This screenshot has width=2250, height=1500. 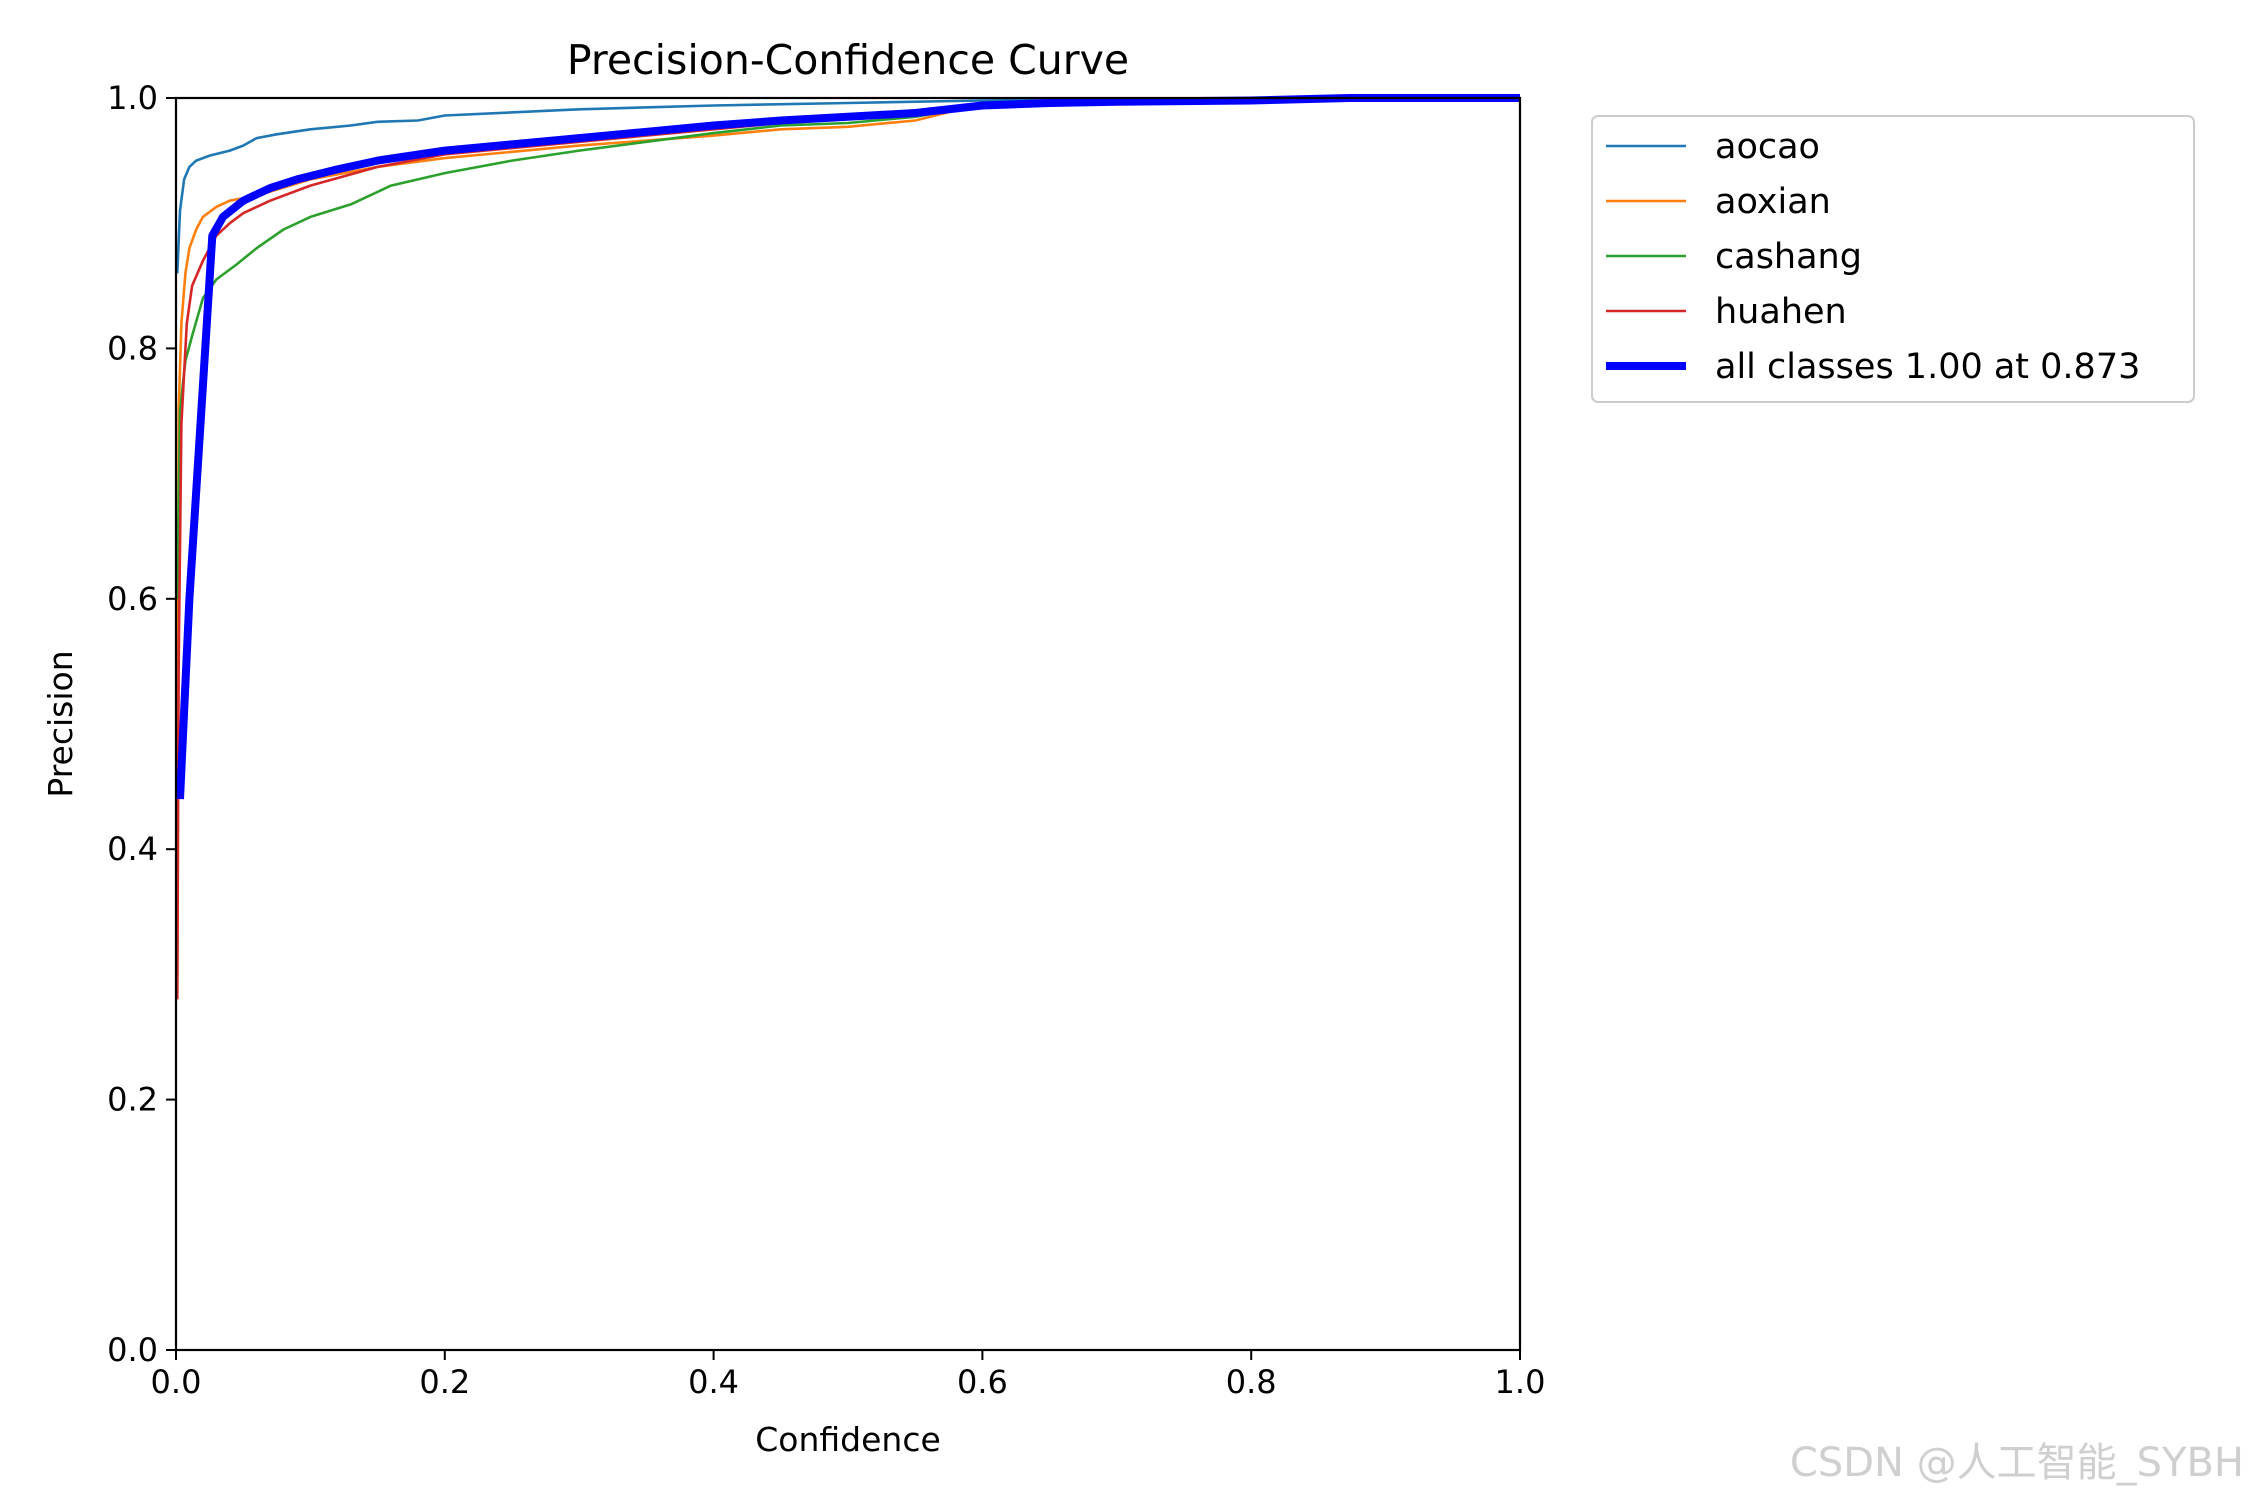 I want to click on y-tick-label: 0.4, so click(x=132, y=849).